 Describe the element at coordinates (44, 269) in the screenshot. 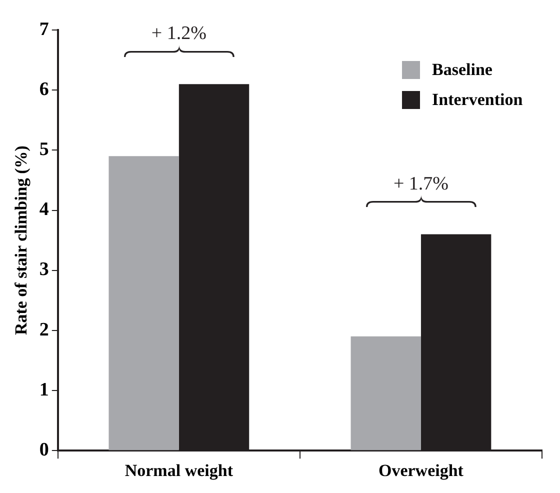

I see `y-tick-label: 3` at that location.